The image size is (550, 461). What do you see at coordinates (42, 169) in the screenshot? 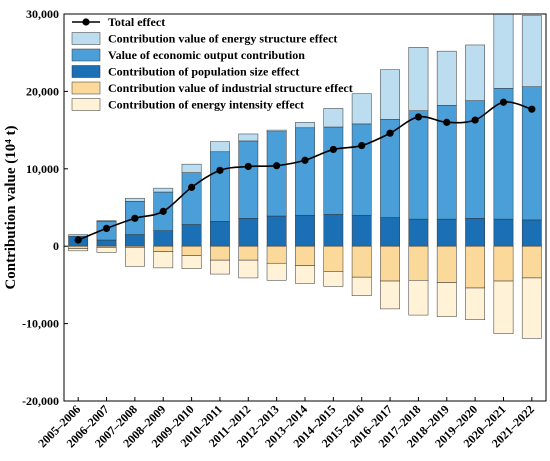
I see `y-tick-label-3: 10,000` at bounding box center [42, 169].